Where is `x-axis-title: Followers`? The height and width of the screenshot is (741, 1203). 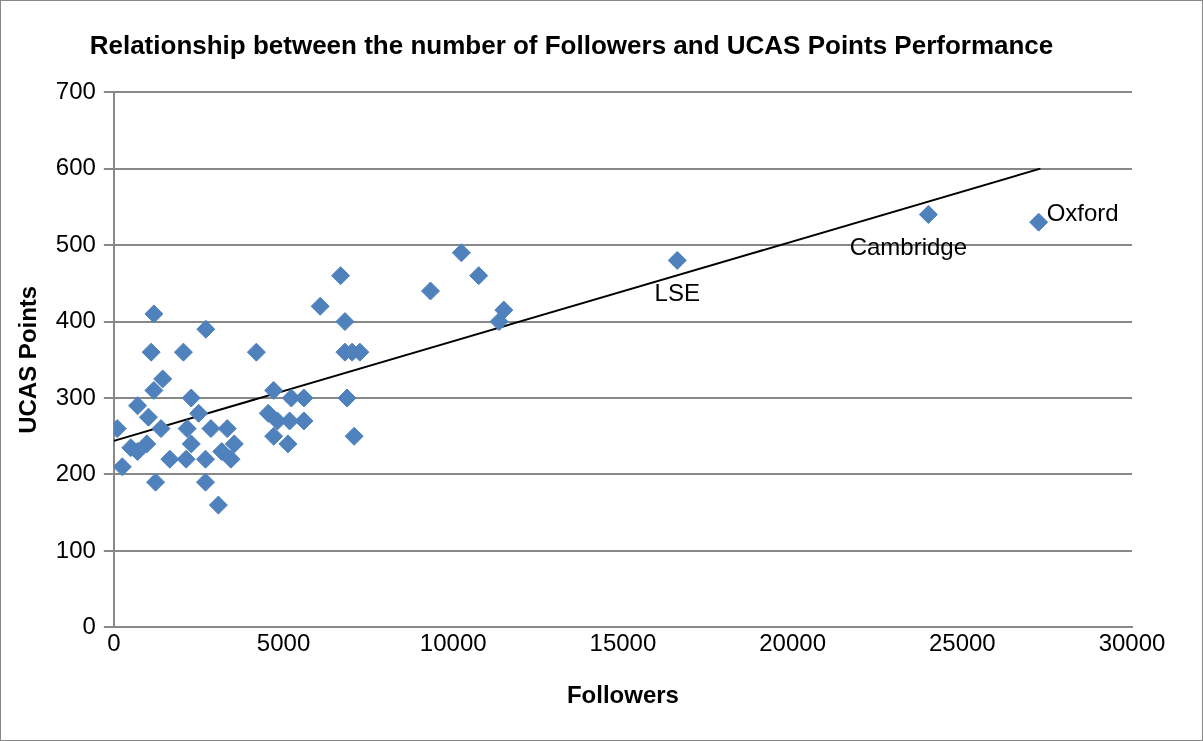 x-axis-title: Followers is located at coordinates (622, 695).